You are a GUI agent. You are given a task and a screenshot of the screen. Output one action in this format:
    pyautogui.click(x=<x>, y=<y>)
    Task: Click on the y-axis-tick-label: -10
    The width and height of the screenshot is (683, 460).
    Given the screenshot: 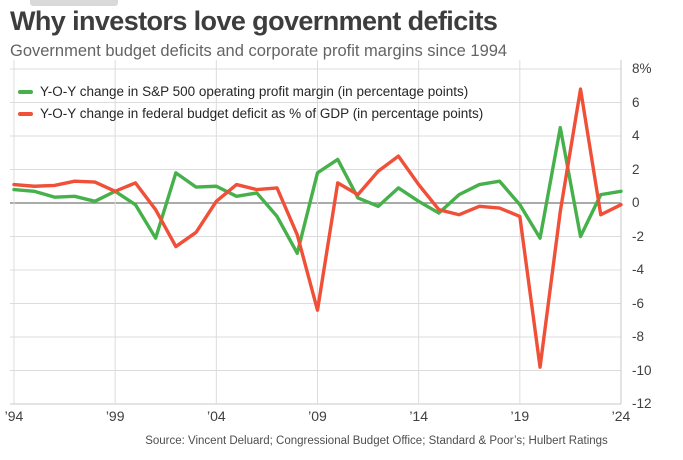 What is the action you would take?
    pyautogui.click(x=642, y=370)
    